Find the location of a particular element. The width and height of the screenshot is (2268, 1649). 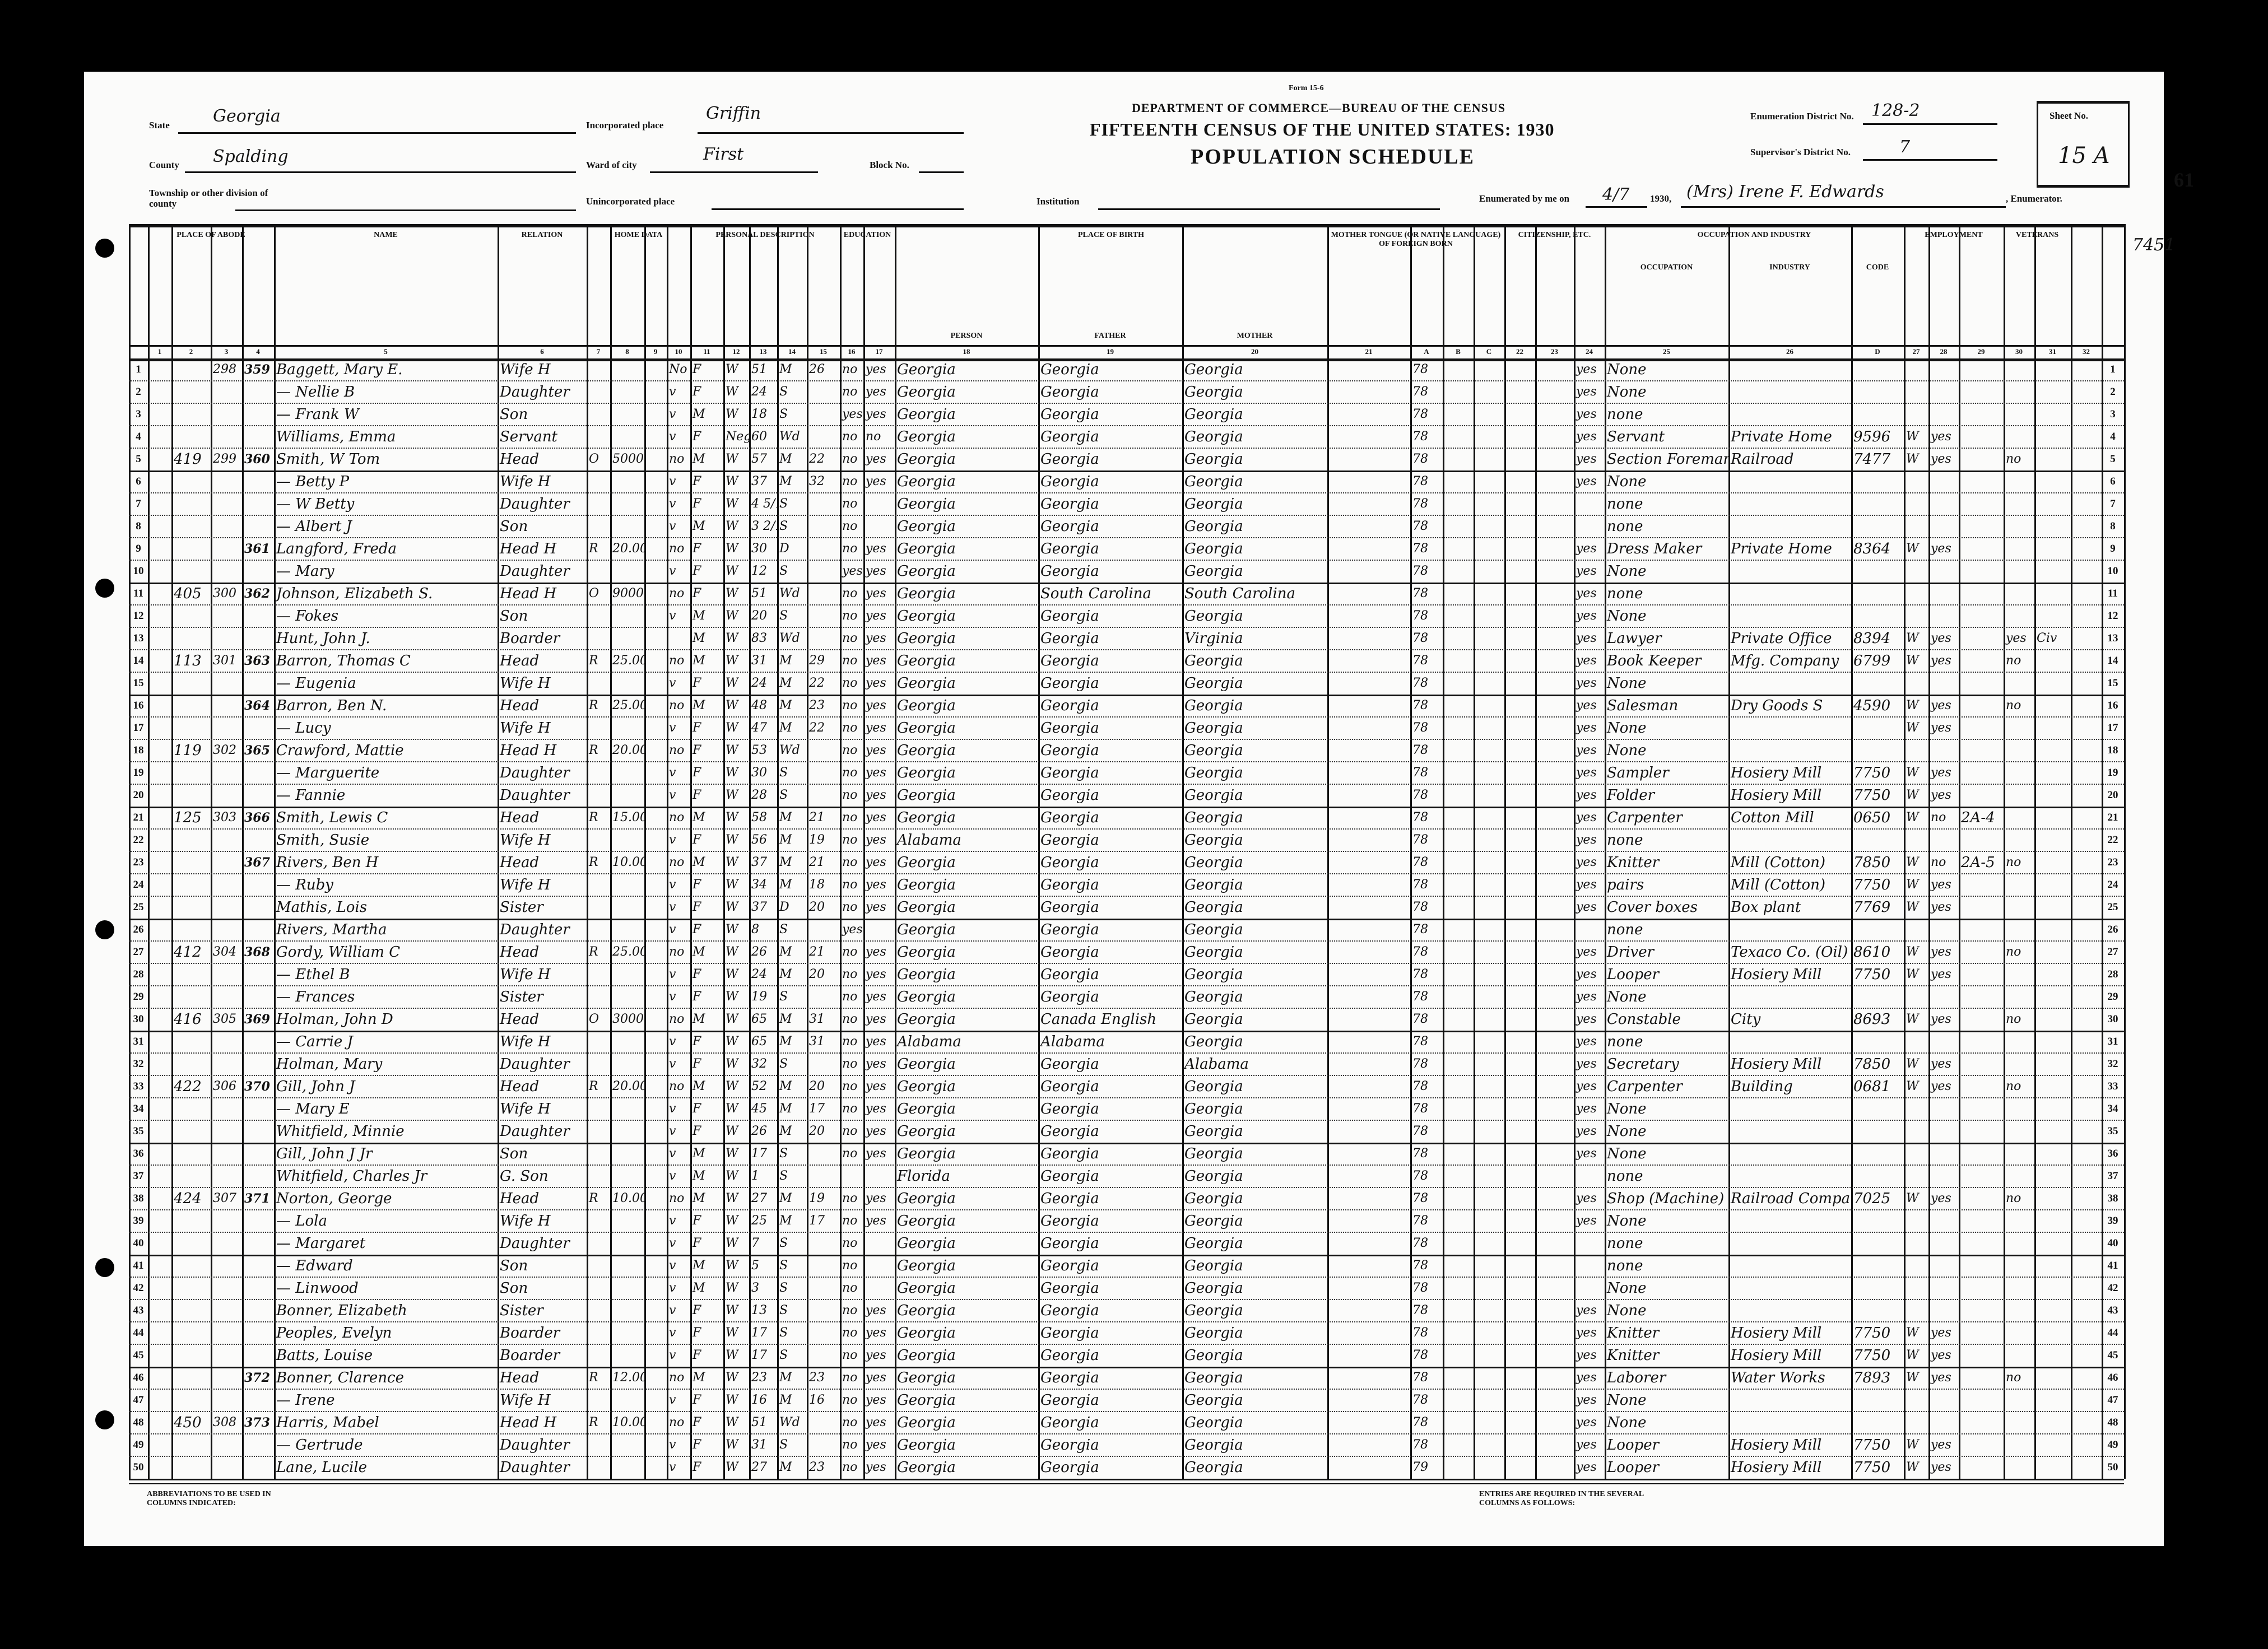

column-number: 4 is located at coordinates (258, 352).